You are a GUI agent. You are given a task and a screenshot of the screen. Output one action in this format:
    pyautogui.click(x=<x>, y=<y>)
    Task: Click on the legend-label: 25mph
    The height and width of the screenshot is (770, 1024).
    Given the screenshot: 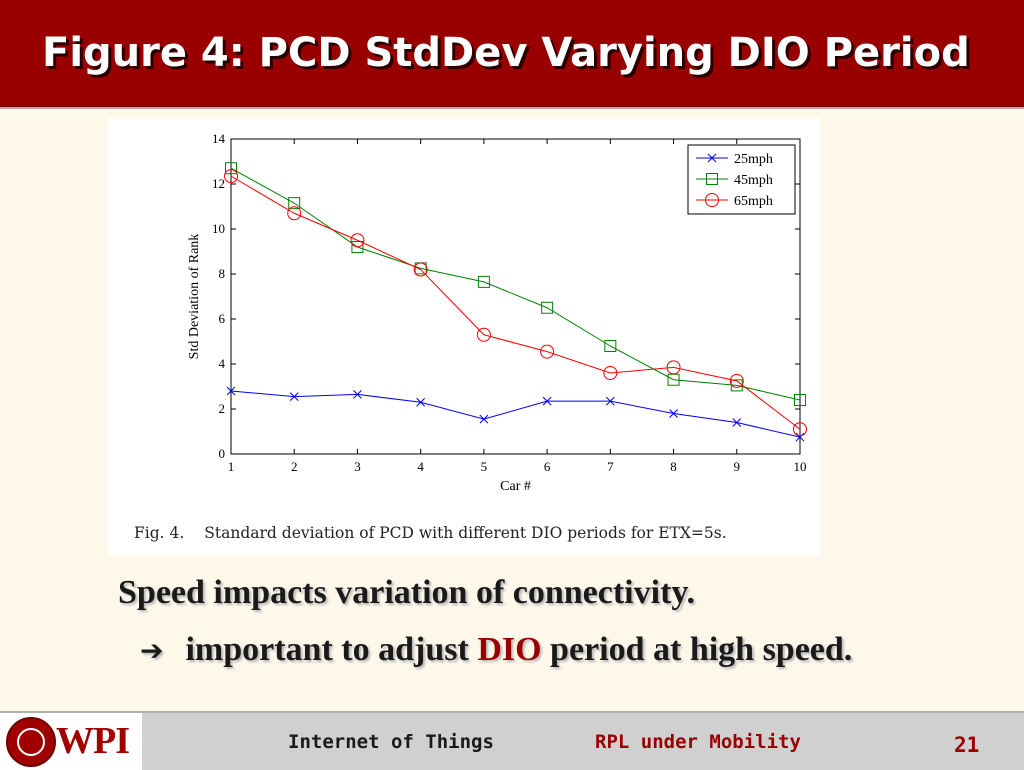 What is the action you would take?
    pyautogui.click(x=753, y=159)
    